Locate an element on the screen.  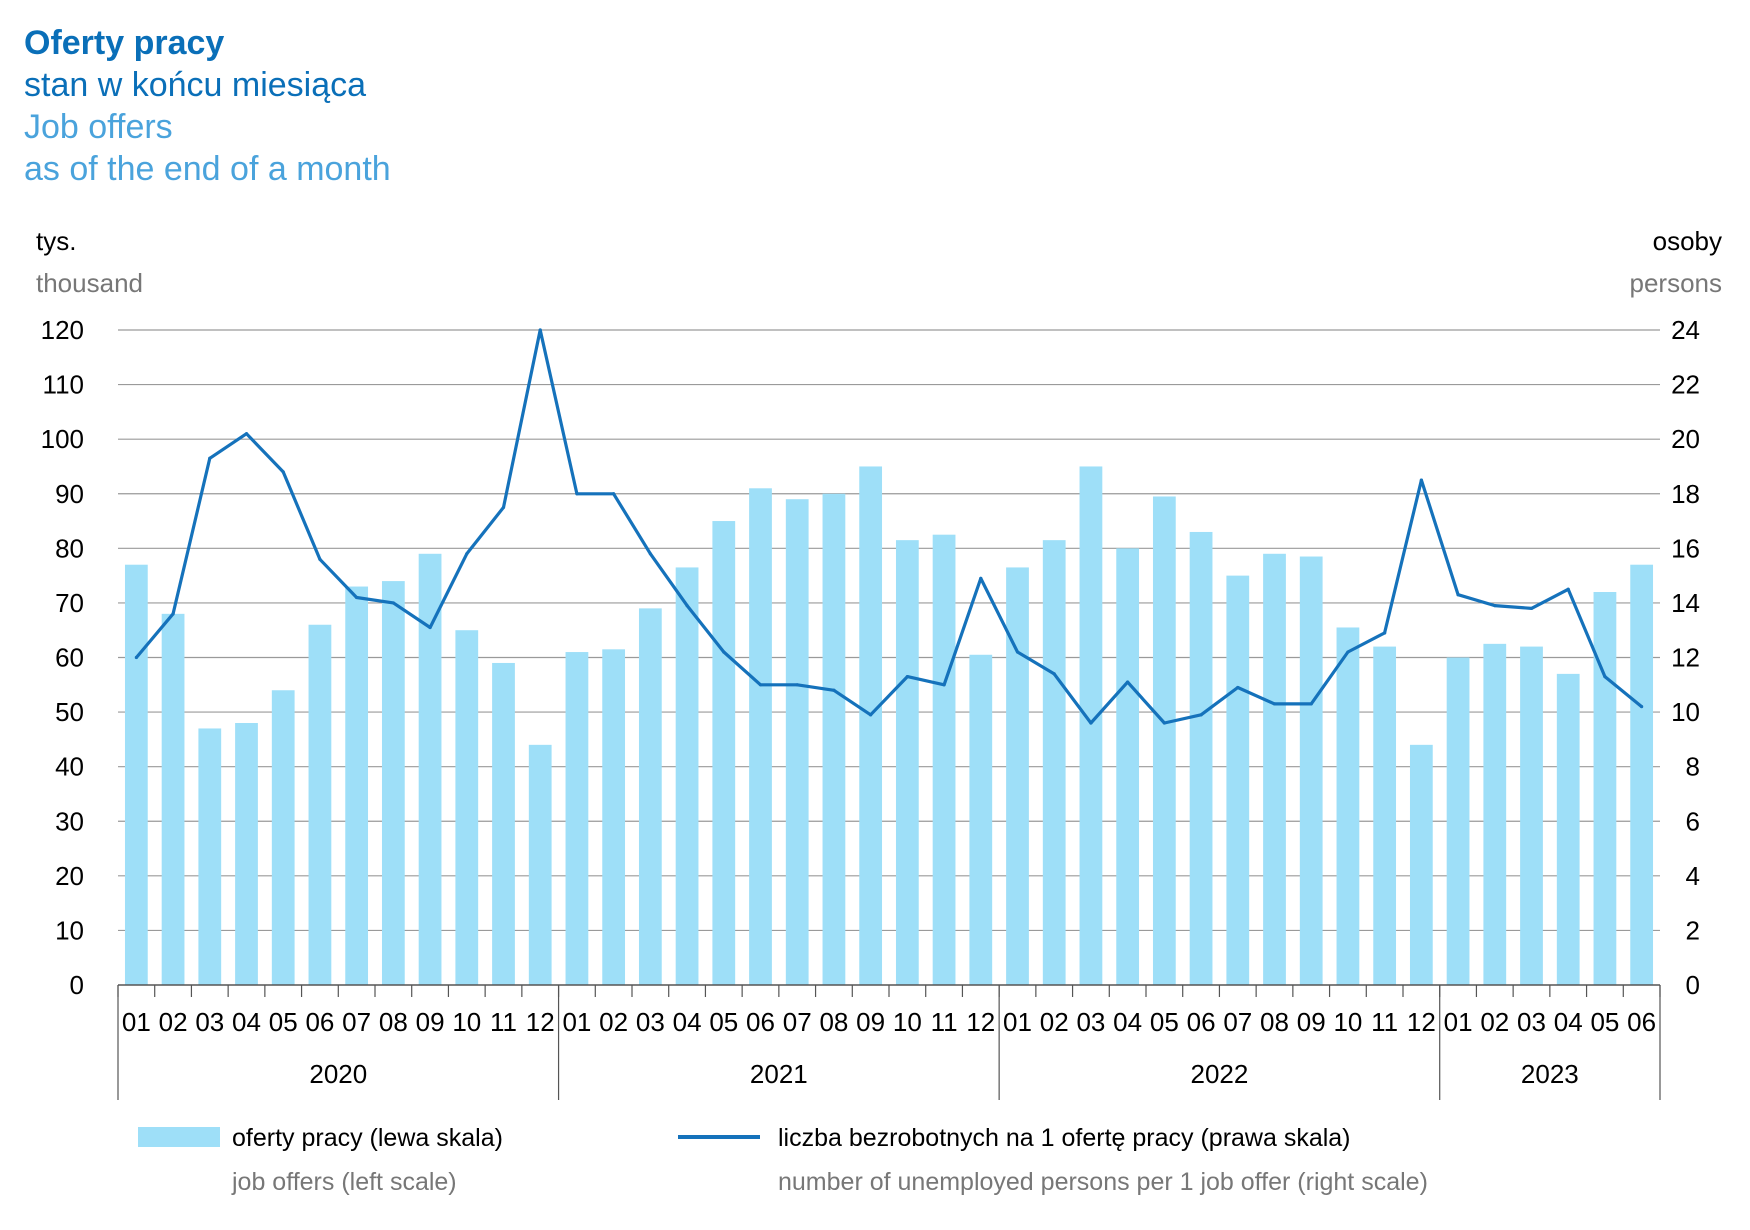
y-left-tick-label: 10 is located at coordinates (69, 930).